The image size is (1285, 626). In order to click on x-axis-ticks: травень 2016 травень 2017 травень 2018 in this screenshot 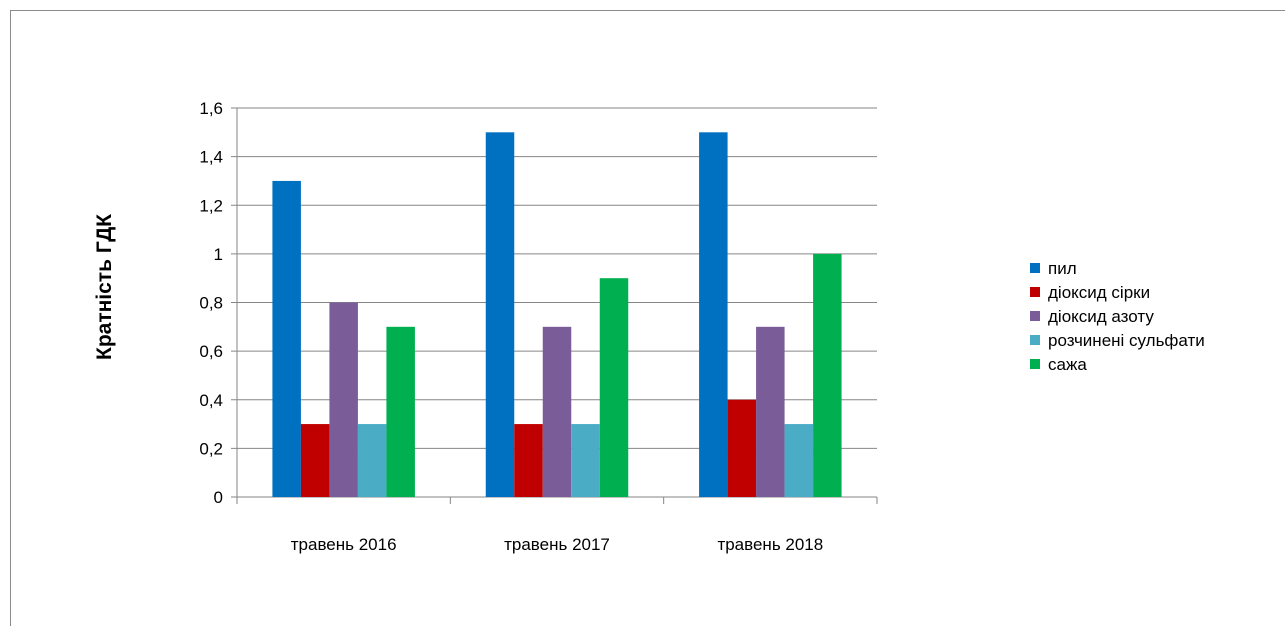, I will do `click(557, 525)`.